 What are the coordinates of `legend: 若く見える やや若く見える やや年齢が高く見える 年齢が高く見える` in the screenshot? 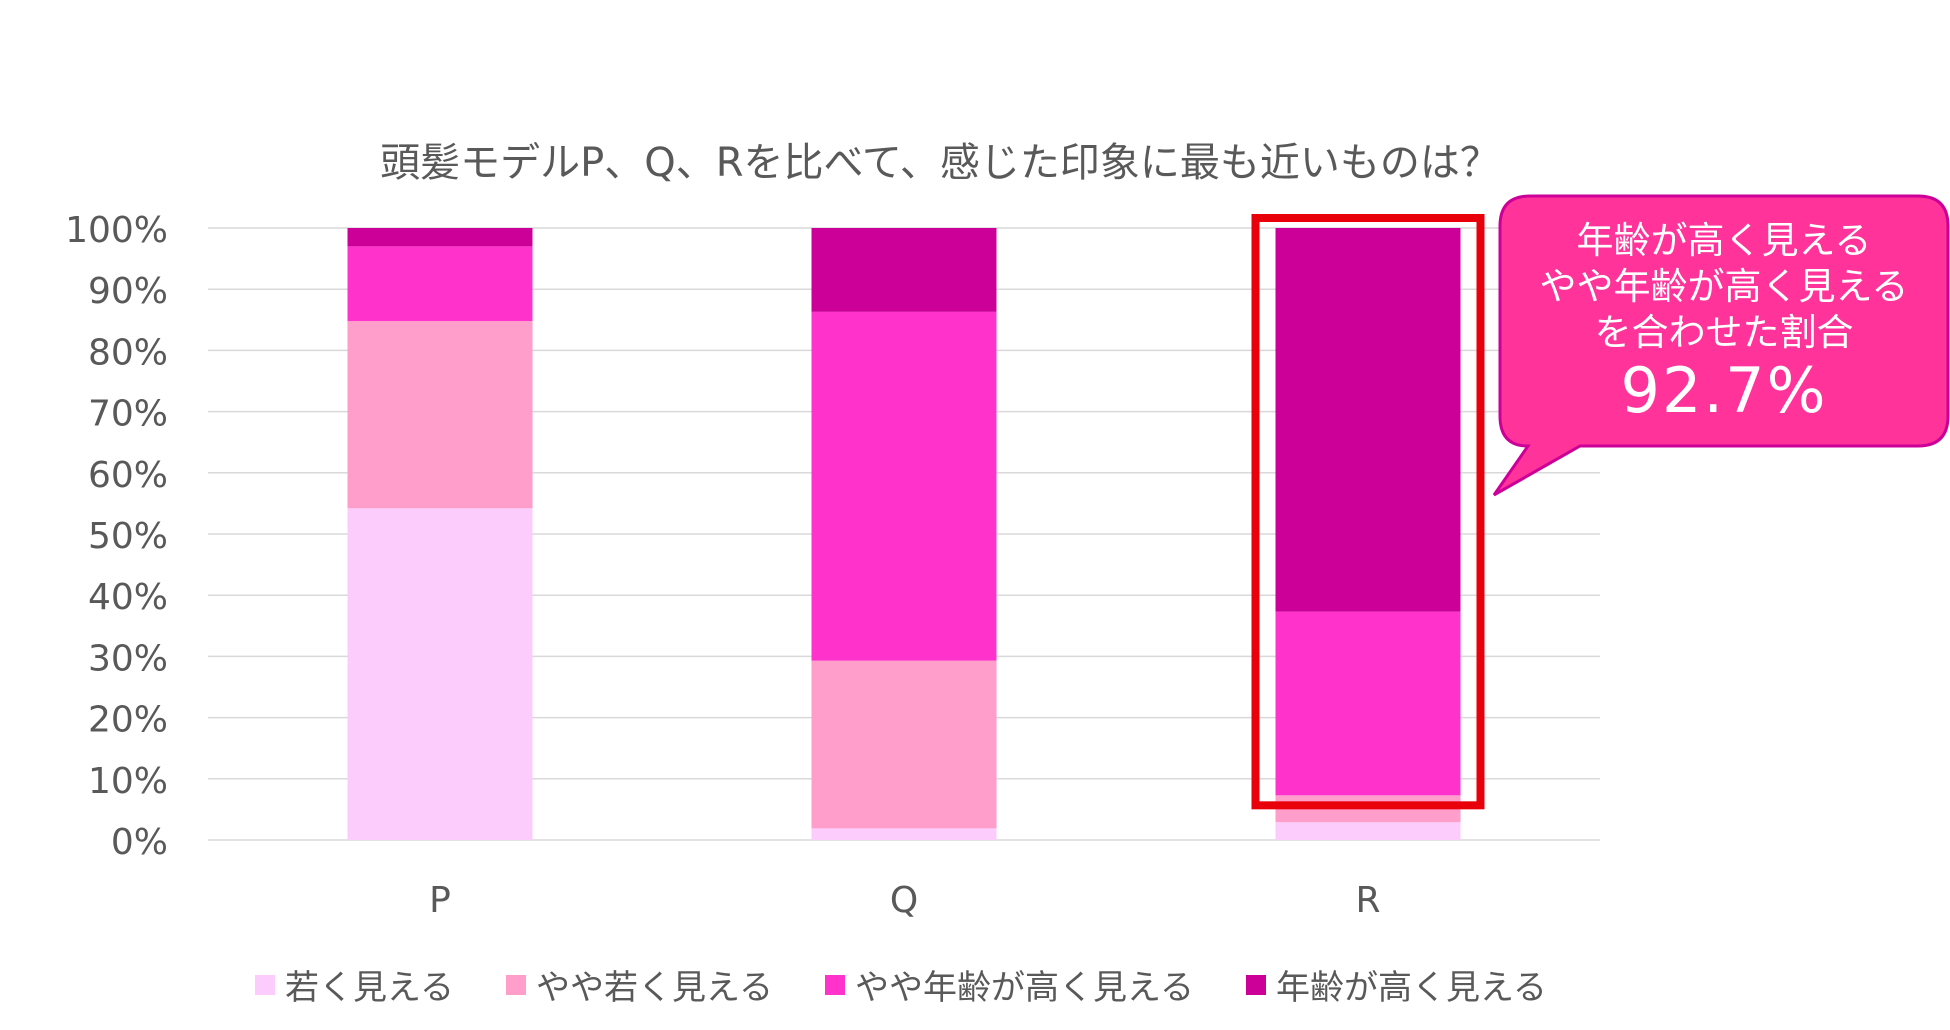 It's located at (927, 984).